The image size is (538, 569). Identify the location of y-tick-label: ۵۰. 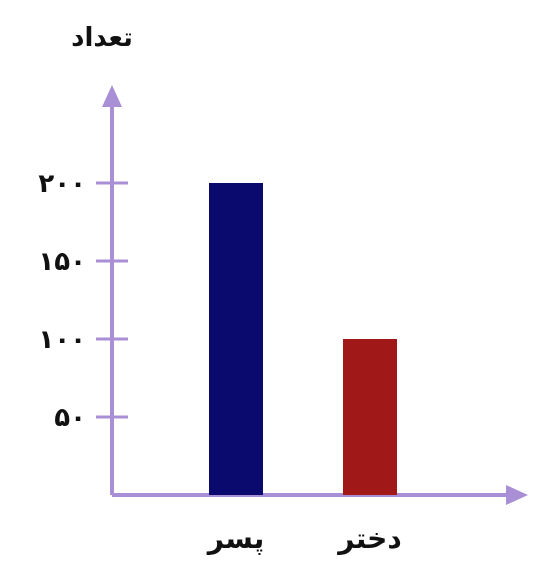
(70, 418).